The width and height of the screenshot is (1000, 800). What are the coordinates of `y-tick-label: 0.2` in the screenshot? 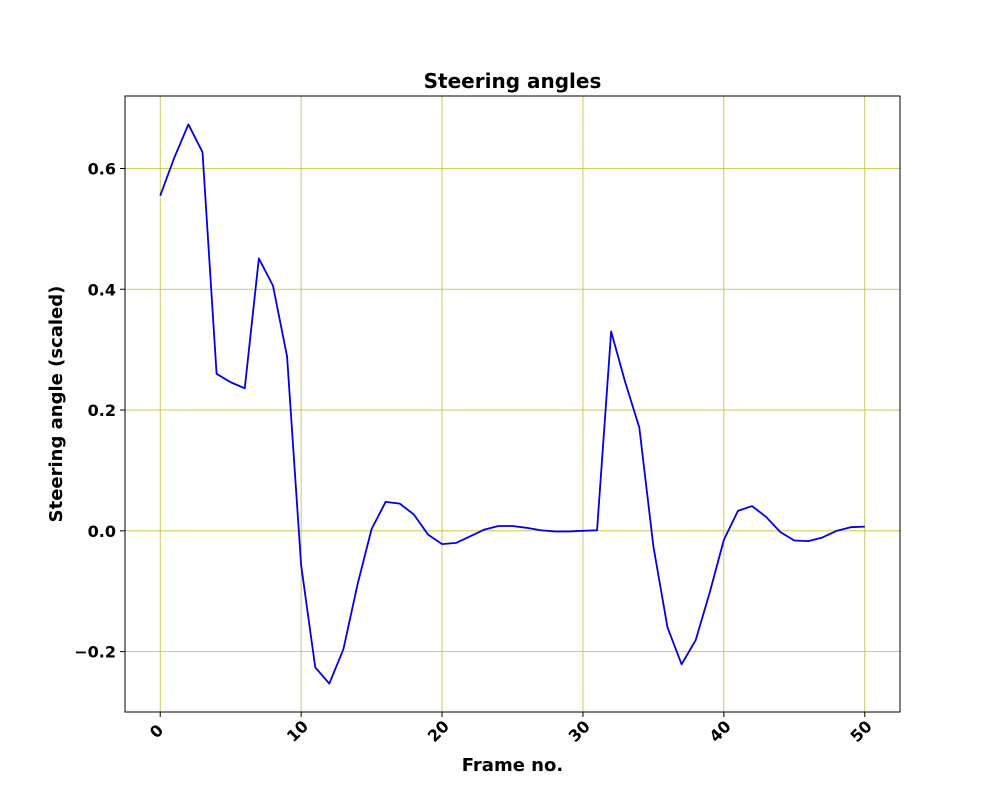 It's located at (102, 410).